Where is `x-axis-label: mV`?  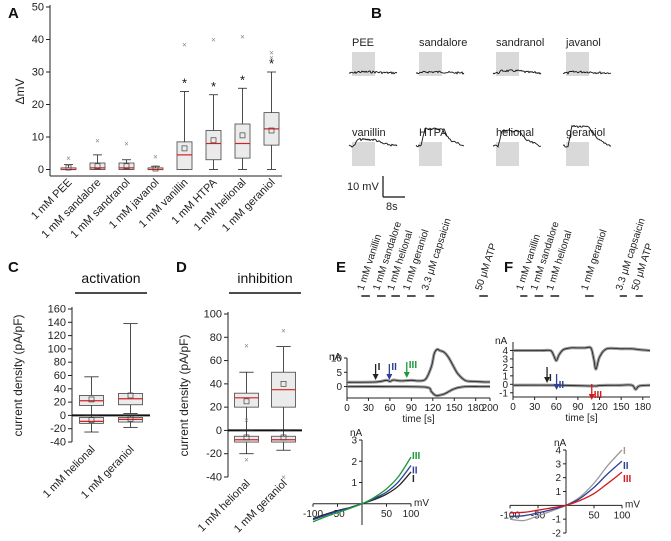
x-axis-label: mV is located at coordinates (632, 504).